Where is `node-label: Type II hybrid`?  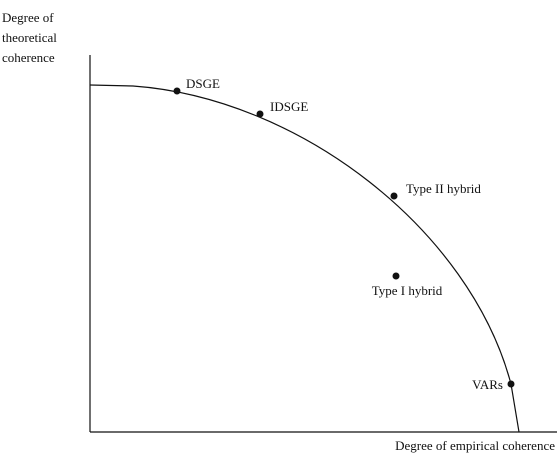
node-label: Type II hybrid is located at coordinates (443, 188).